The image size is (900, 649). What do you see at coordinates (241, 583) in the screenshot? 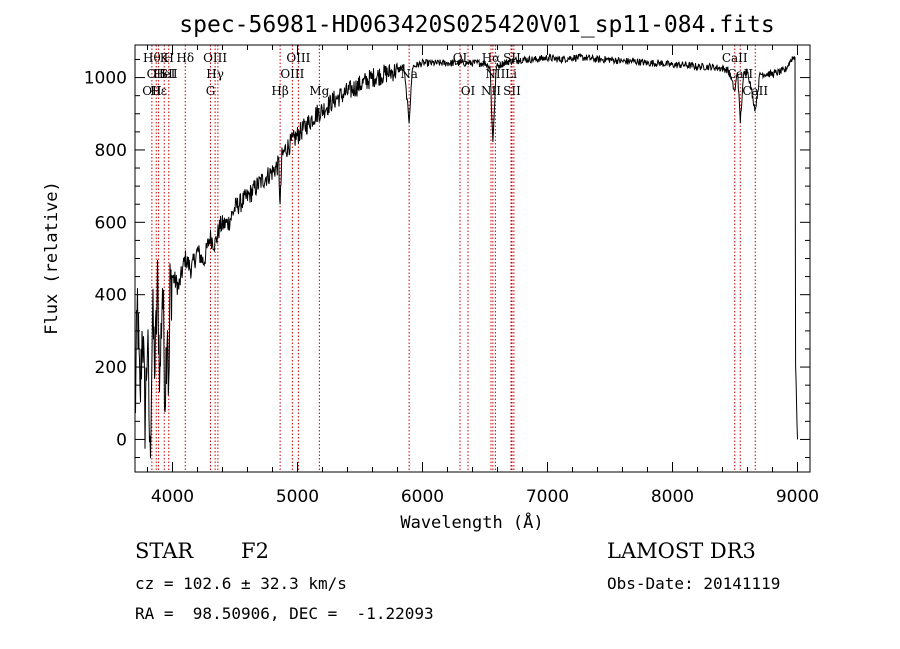
I see `redshift-text: cz = 102.6 ± 32.3 km/s` at bounding box center [241, 583].